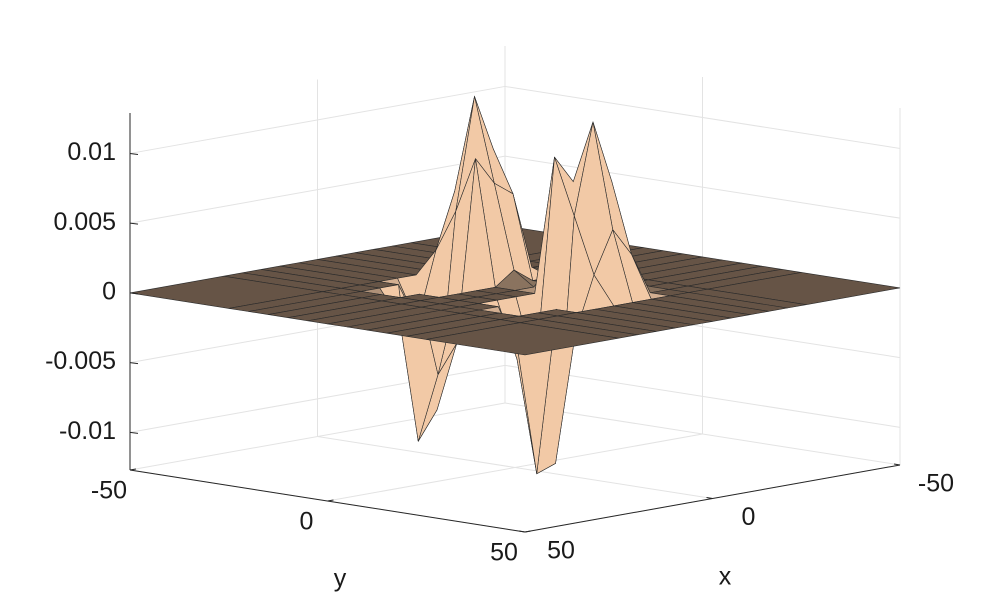  What do you see at coordinates (522, 339) in the screenshot?
I see `surface-face` at bounding box center [522, 339].